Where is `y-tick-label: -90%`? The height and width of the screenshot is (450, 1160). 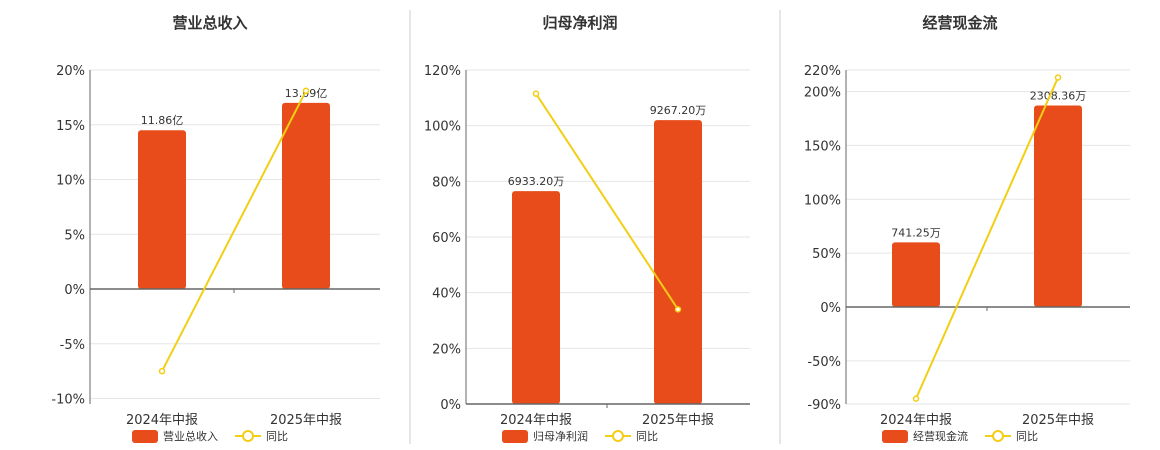
y-tick-label: -90% is located at coordinates (824, 405).